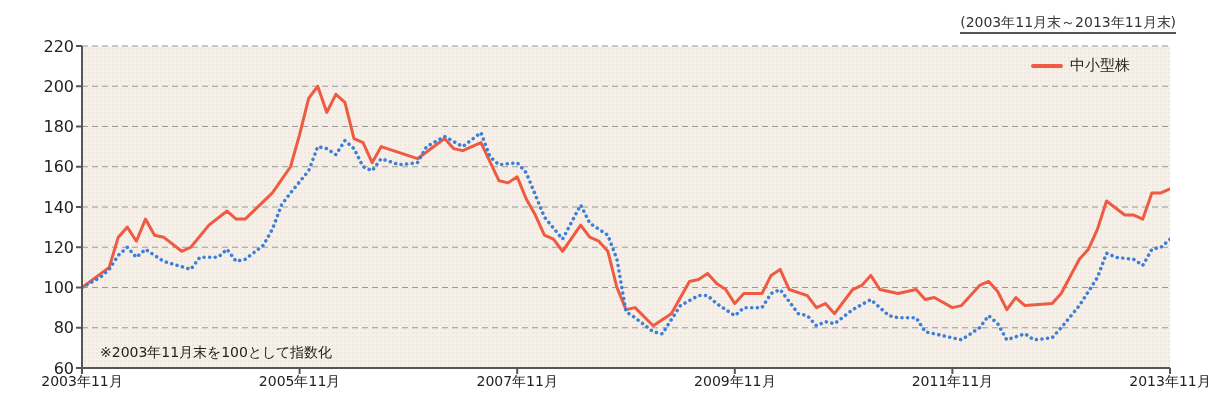  Describe the element at coordinates (517, 380) in the screenshot. I see `x-tick-label: 2007年11月` at that location.